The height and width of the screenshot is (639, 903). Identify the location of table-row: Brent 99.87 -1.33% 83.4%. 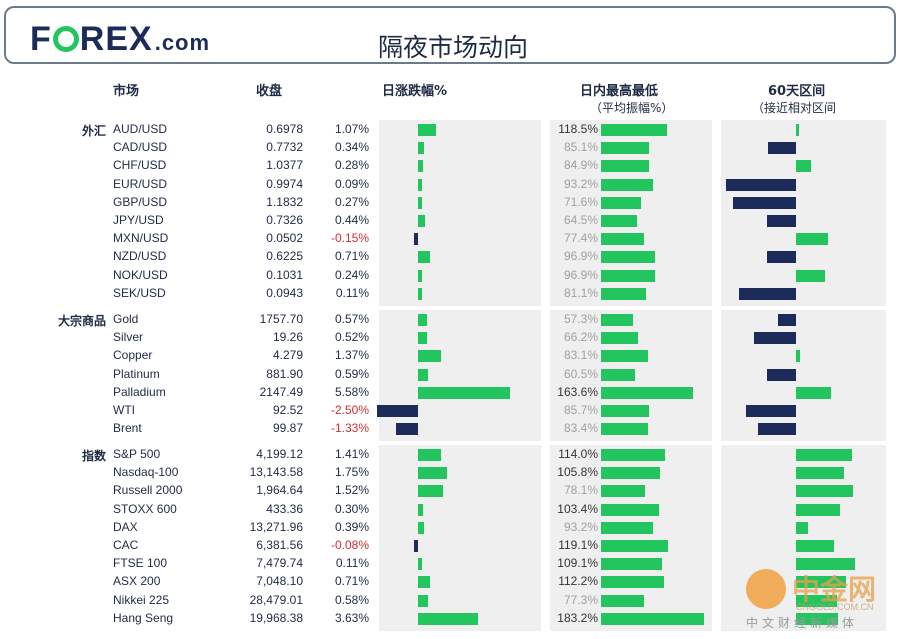
(451, 430).